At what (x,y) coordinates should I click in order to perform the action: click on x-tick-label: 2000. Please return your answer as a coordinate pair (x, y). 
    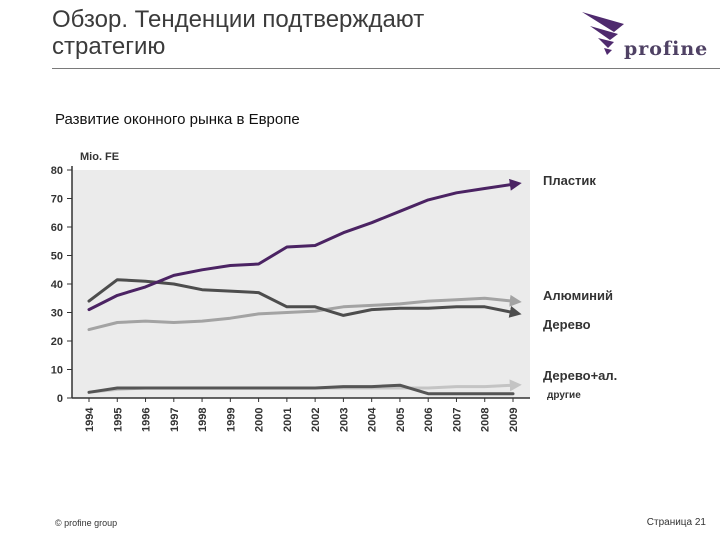
    Looking at the image, I should click on (260, 420).